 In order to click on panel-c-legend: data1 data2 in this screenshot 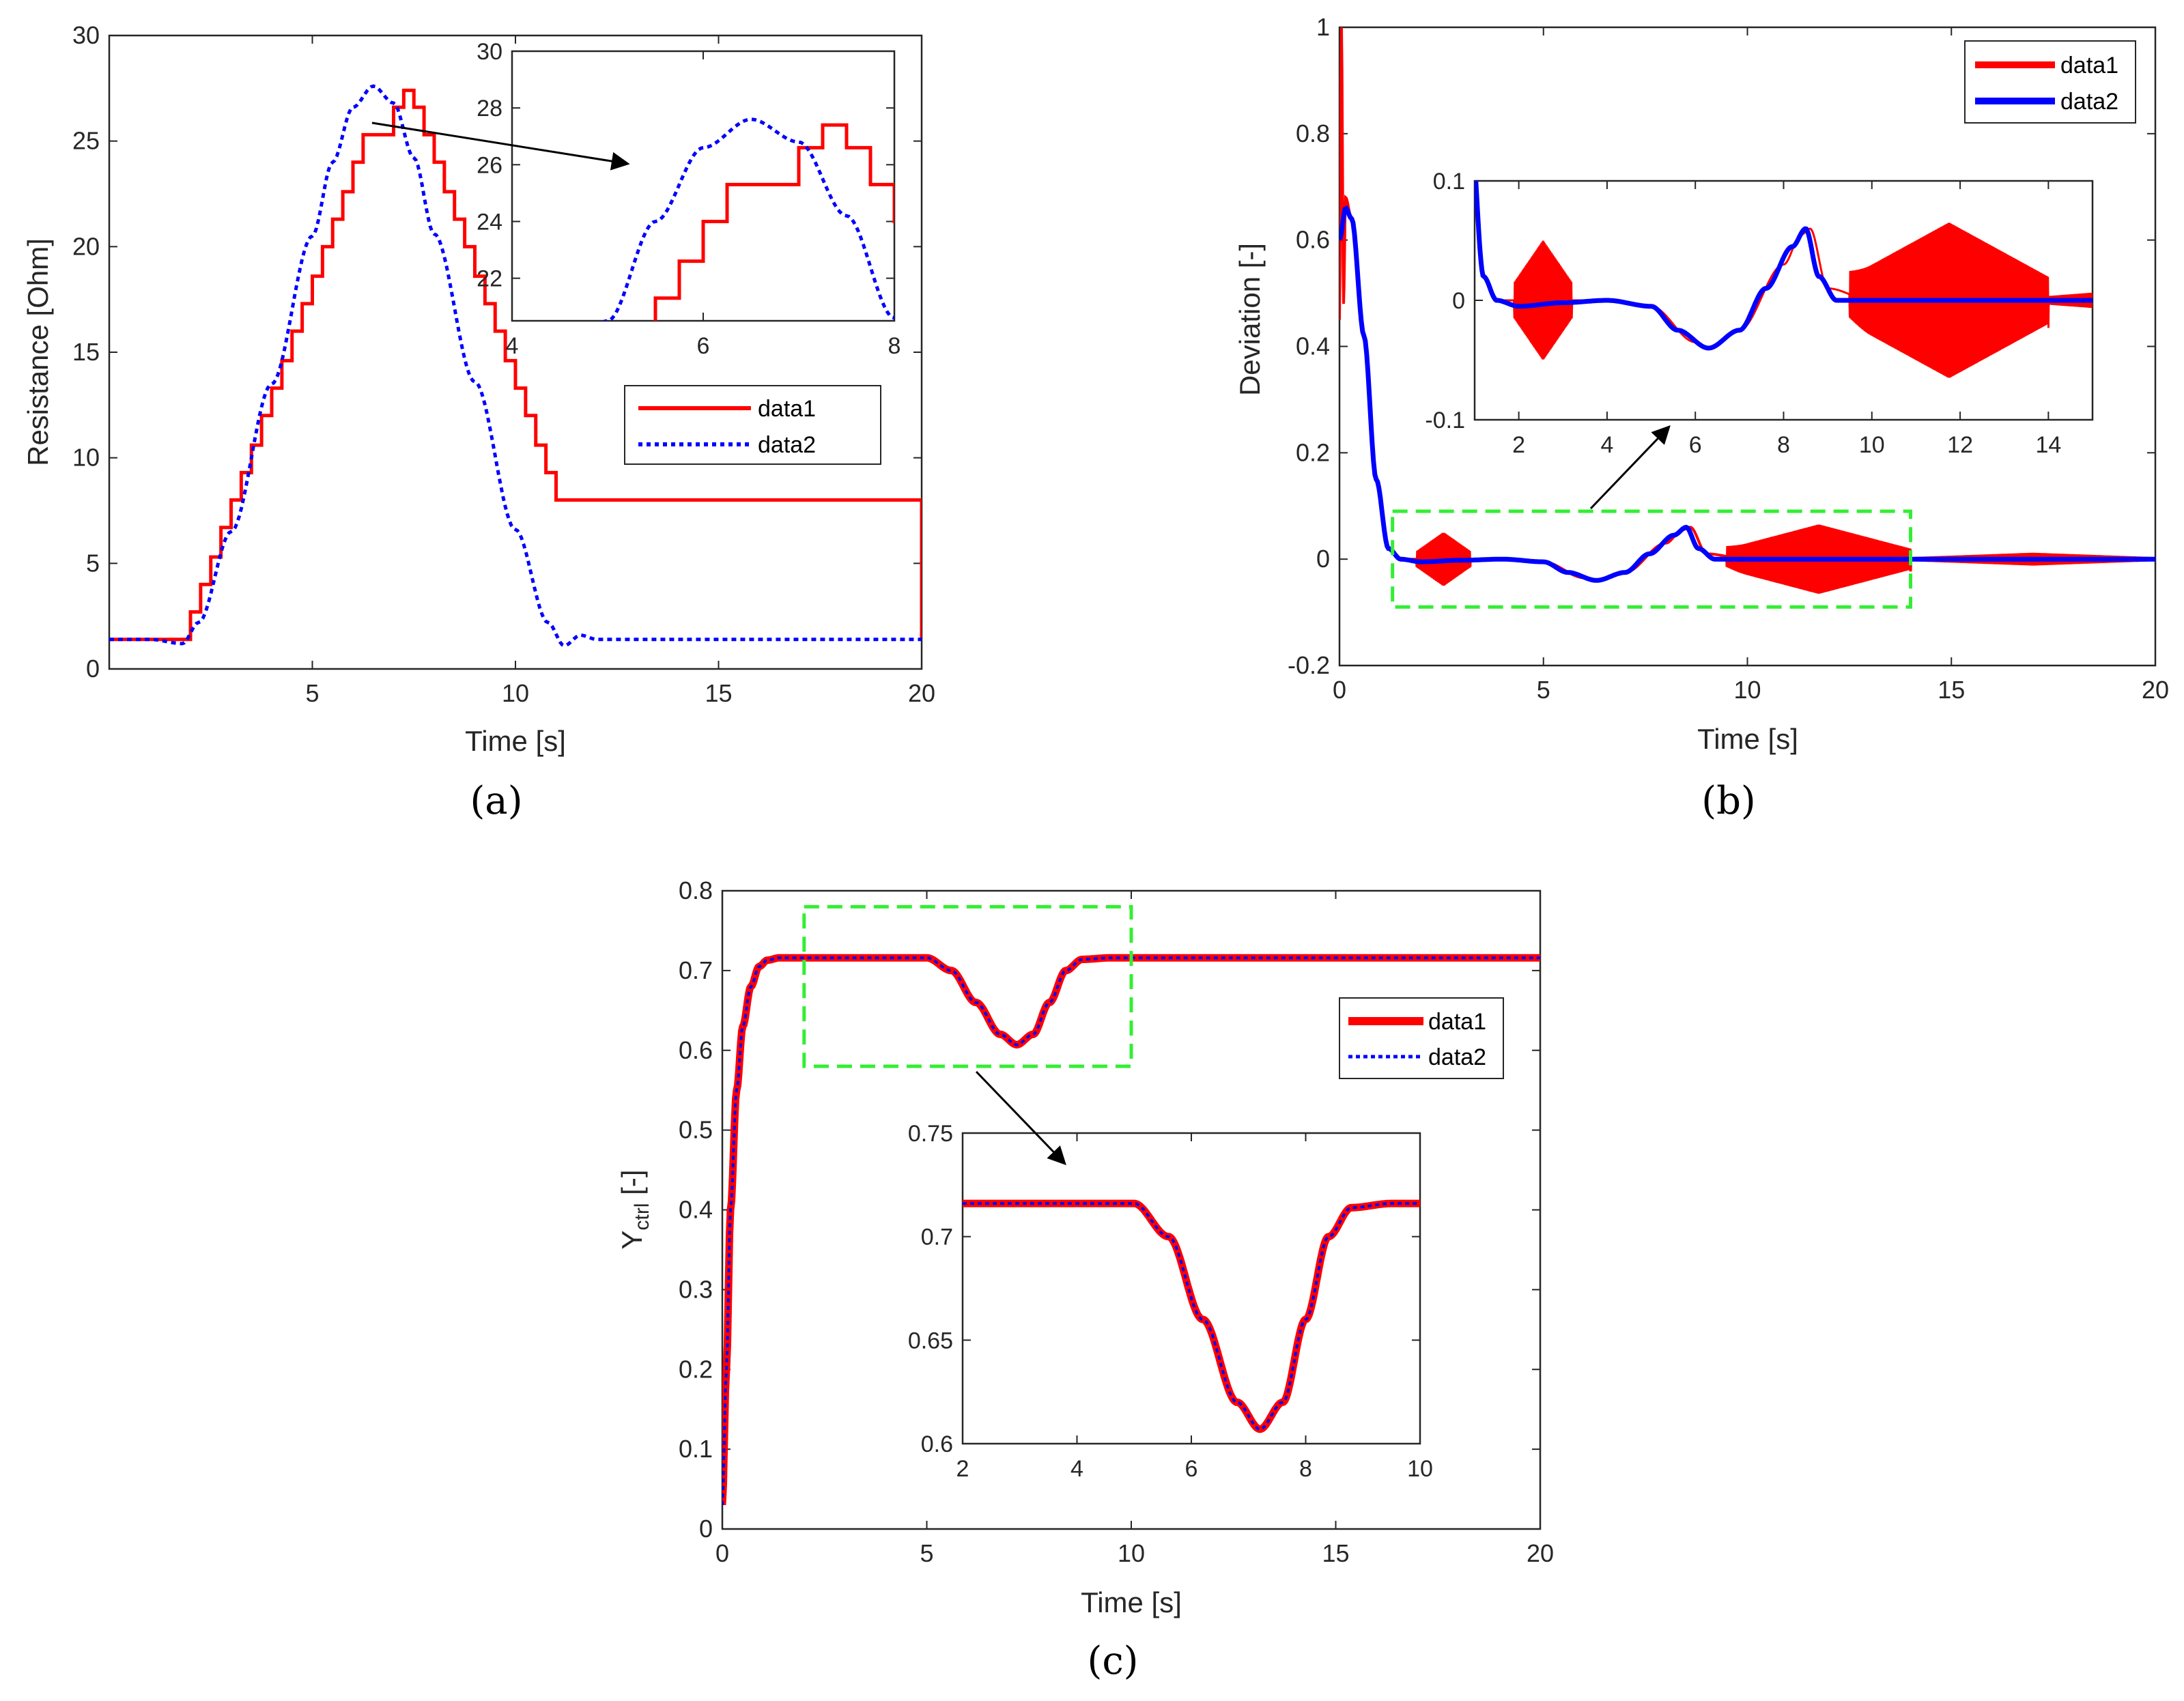, I will do `click(1421, 1038)`.